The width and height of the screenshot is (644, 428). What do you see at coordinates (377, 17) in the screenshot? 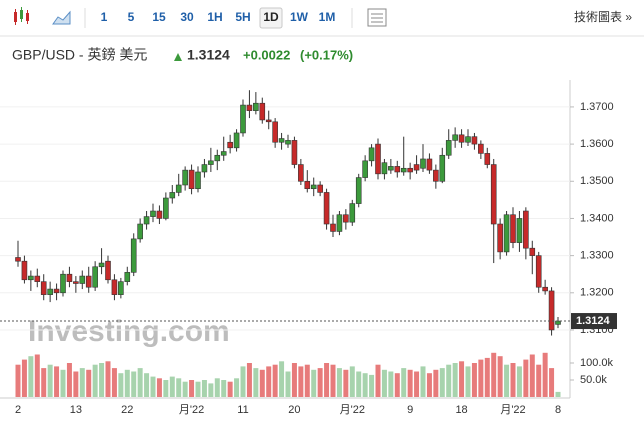
I see `grid-icon` at bounding box center [377, 17].